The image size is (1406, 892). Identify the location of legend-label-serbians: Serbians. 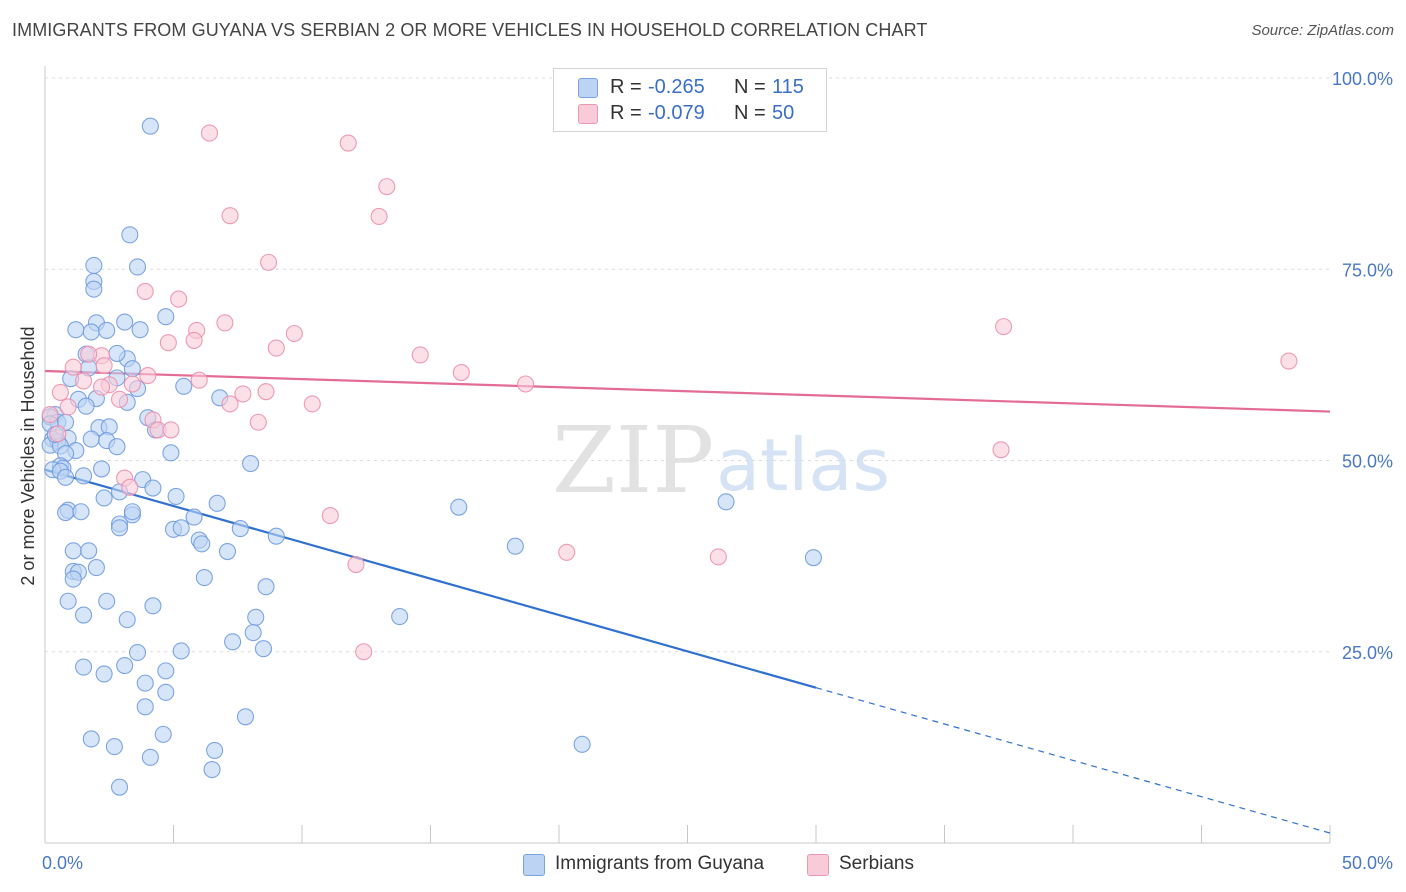
(876, 863).